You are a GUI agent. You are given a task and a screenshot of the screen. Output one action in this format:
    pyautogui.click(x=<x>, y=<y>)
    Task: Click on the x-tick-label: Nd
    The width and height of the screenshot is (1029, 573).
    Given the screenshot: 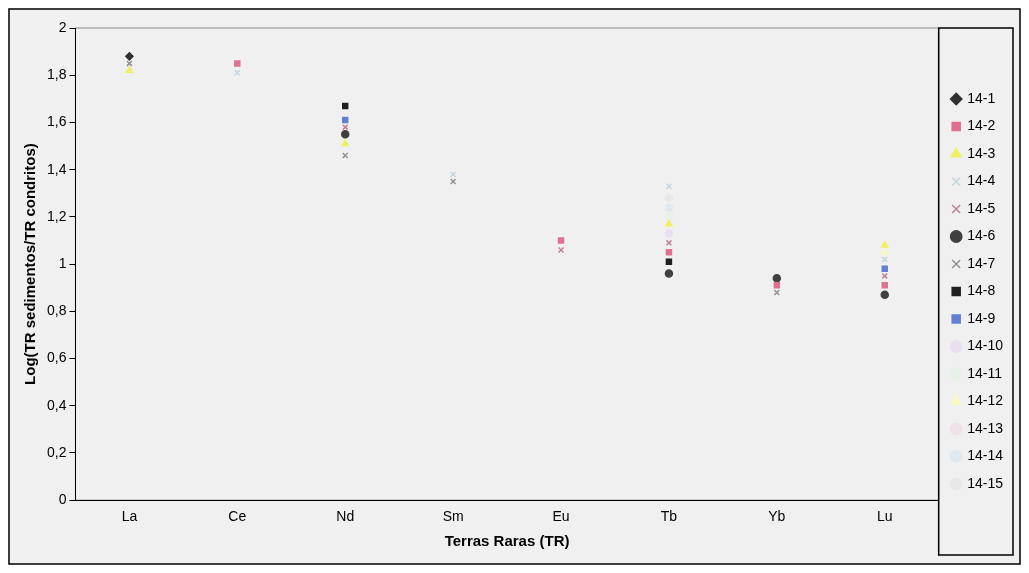 What is the action you would take?
    pyautogui.click(x=345, y=516)
    